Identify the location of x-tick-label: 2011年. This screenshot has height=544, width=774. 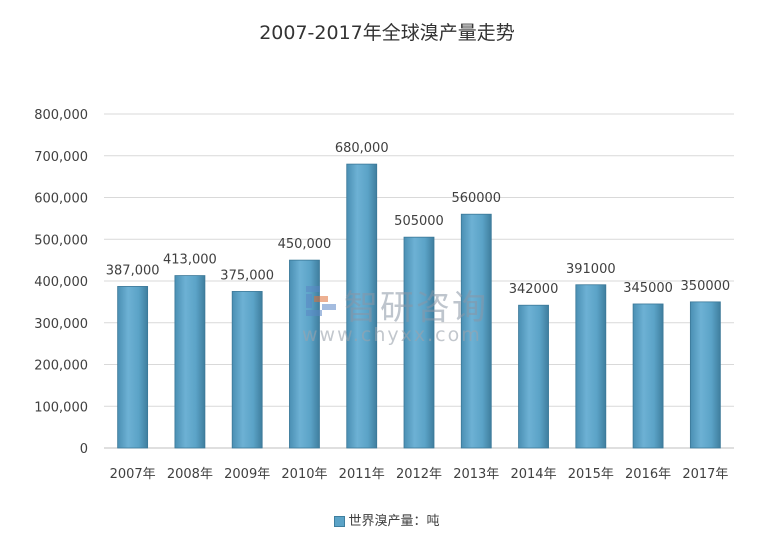
(362, 474).